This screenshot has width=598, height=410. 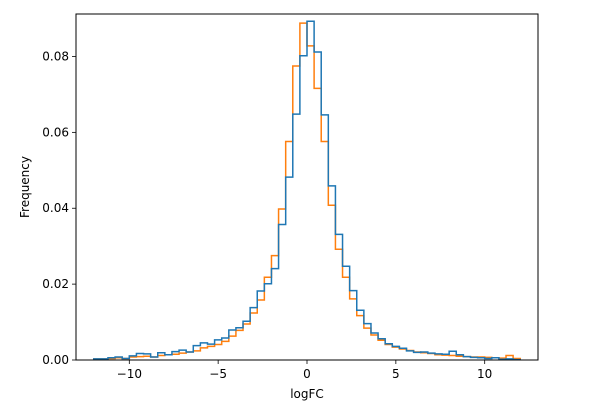 What do you see at coordinates (55, 284) in the screenshot?
I see `y-tick-label: 0.02` at bounding box center [55, 284].